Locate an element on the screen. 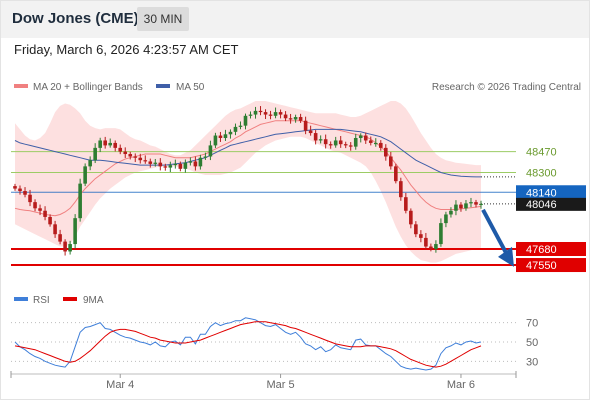 The image size is (590, 400). x-axis: Mar 4 Mar 5 Mar 6 is located at coordinates (263, 381).